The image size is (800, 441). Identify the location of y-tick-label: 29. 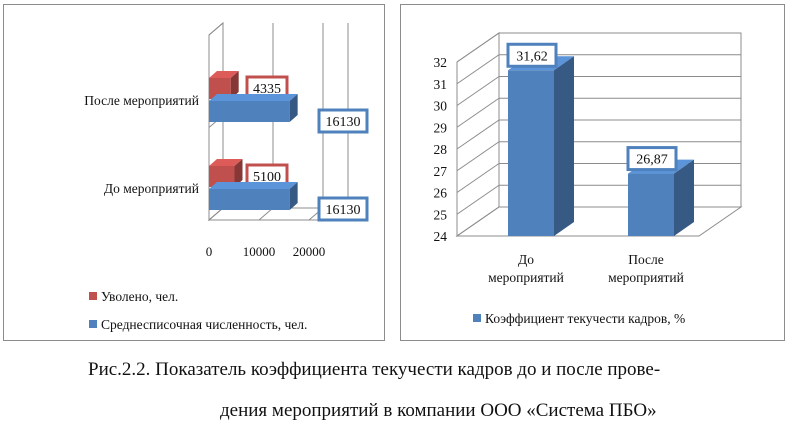
(441, 127).